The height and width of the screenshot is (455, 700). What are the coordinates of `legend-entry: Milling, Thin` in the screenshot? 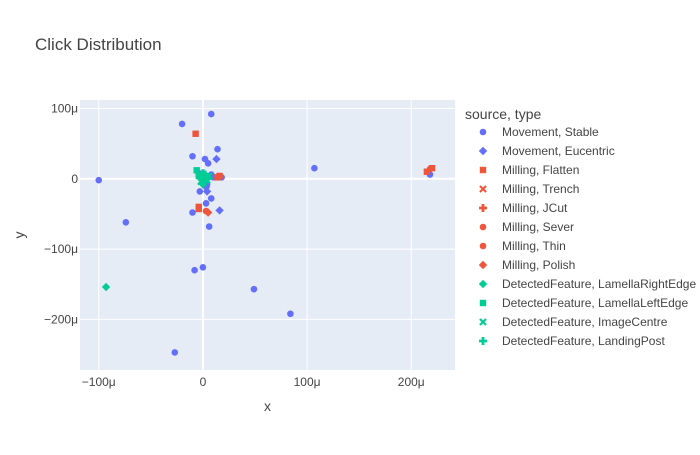 It's located at (534, 246).